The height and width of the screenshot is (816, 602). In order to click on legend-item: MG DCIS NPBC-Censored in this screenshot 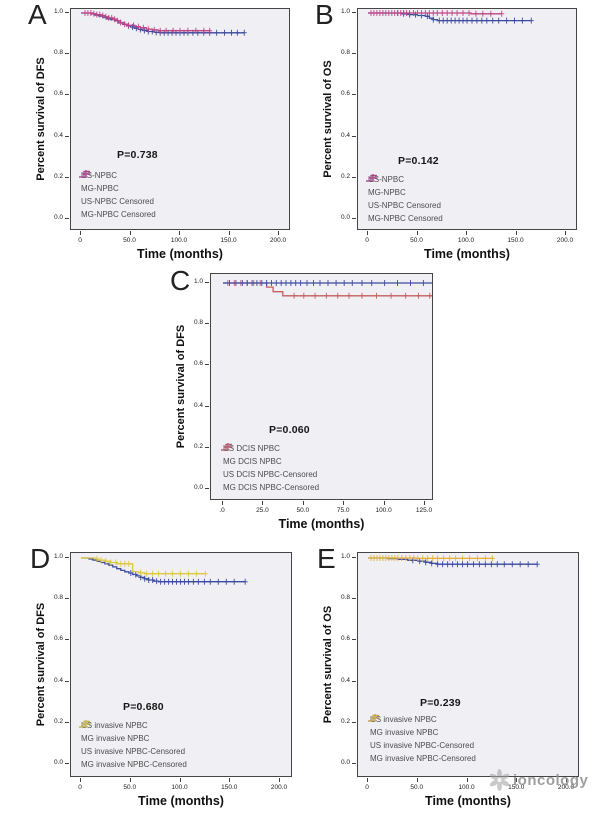, I will do `click(270, 468)`.